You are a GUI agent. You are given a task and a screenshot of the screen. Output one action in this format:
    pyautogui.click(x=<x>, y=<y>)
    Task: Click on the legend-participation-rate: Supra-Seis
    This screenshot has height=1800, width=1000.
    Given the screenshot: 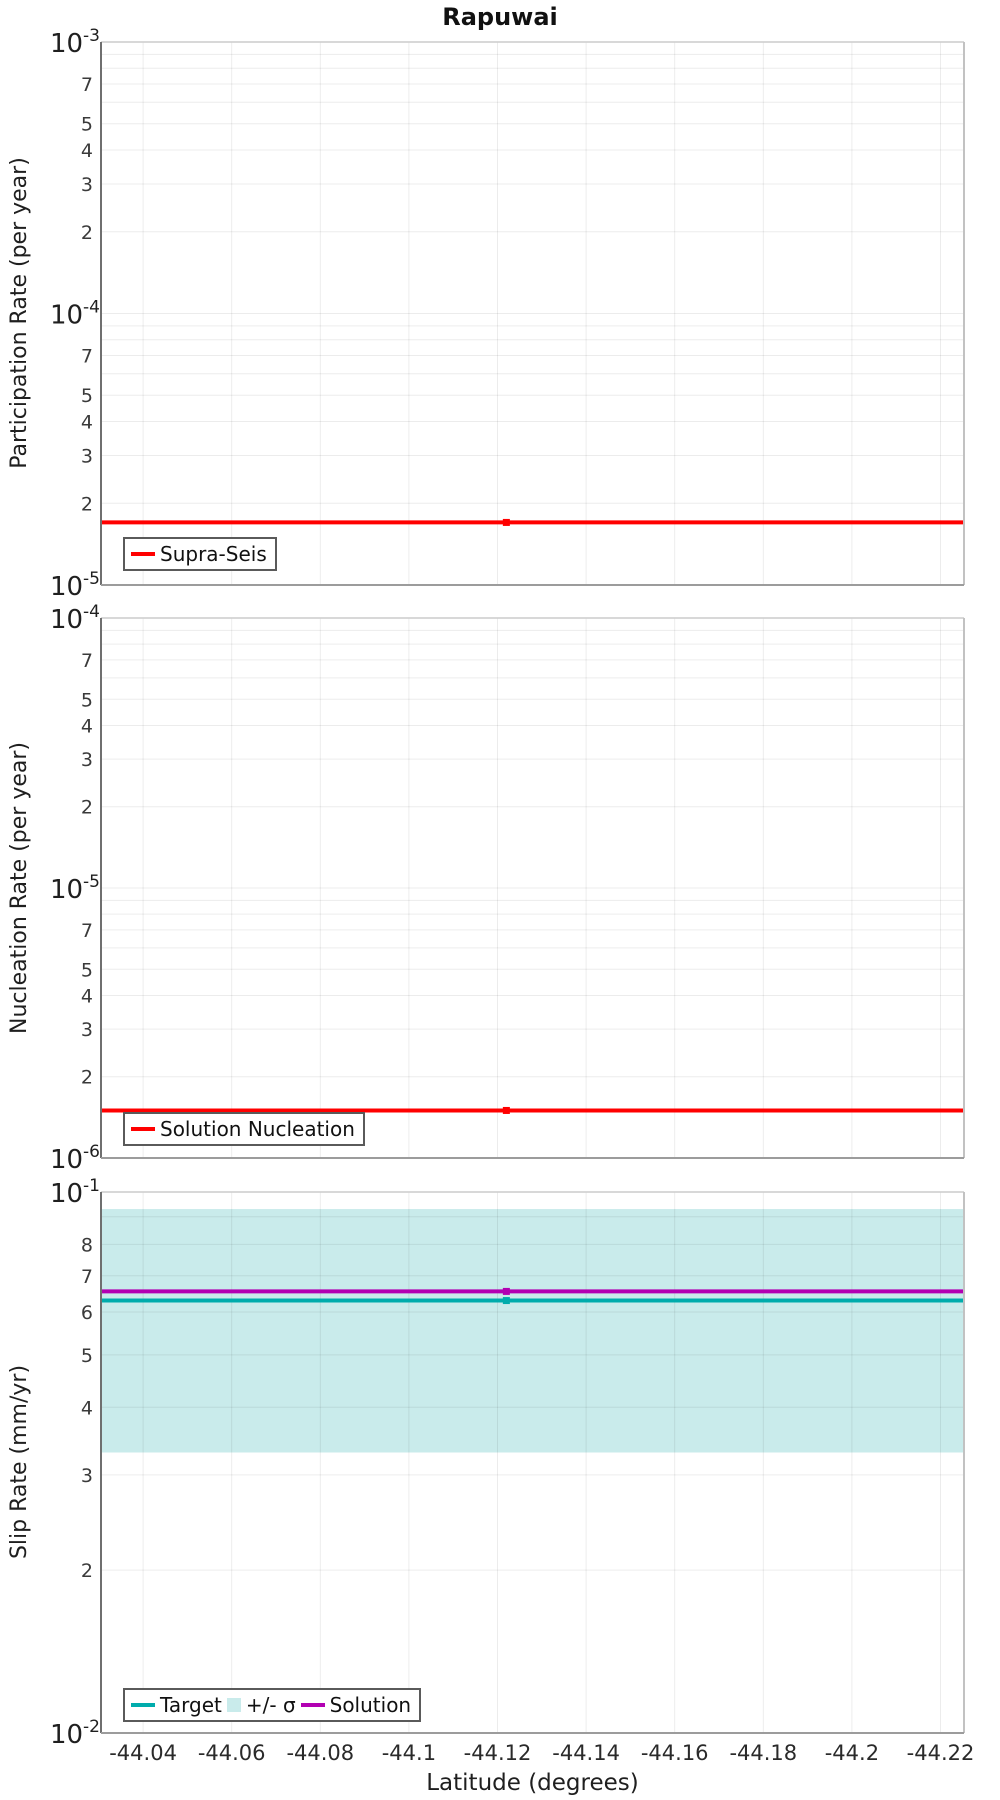 What is the action you would take?
    pyautogui.click(x=200, y=554)
    